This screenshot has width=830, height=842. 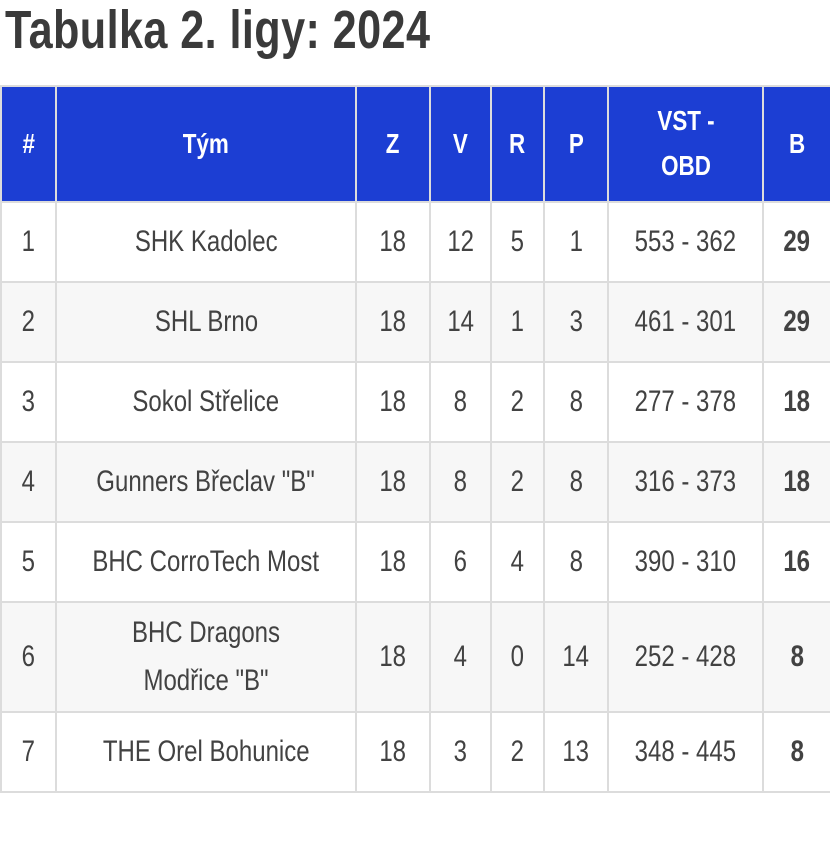 I want to click on cell-draws: 5, so click(x=517, y=242).